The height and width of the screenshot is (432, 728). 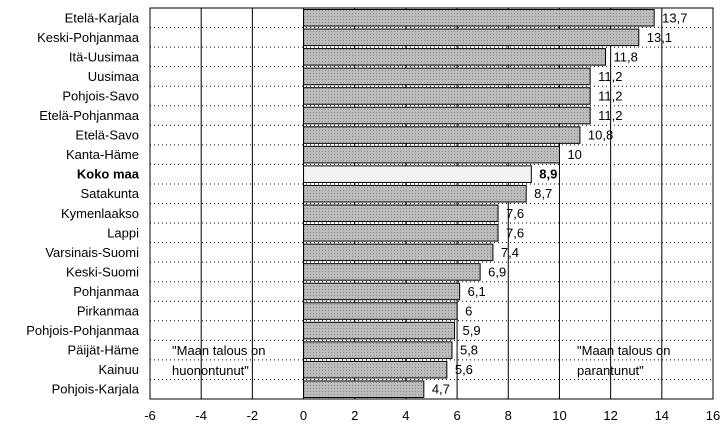 What do you see at coordinates (104, 56) in the screenshot?
I see `category-label: Itä-Uusimaa` at bounding box center [104, 56].